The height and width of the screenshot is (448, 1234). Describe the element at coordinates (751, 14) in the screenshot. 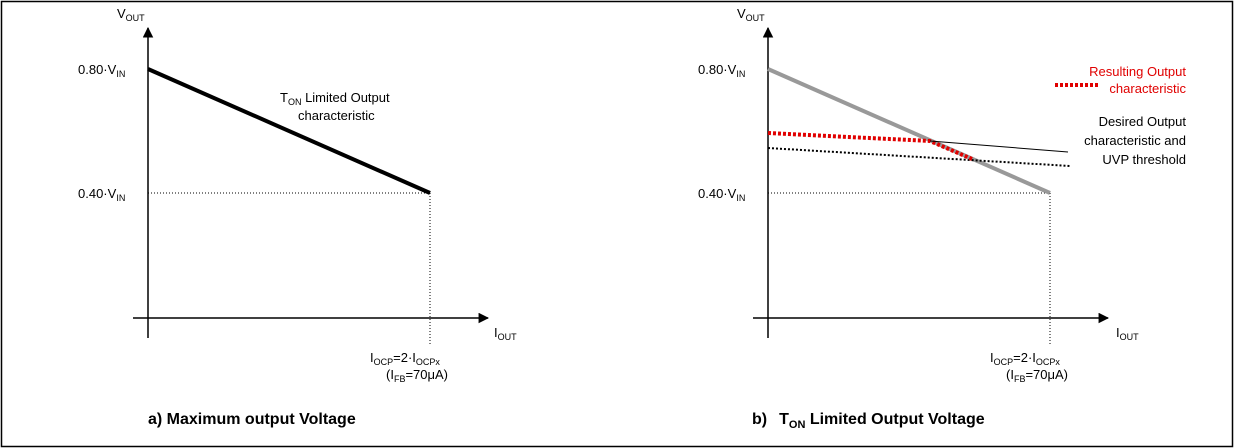

I see `panel-b-y-axis-label: VOUT` at that location.